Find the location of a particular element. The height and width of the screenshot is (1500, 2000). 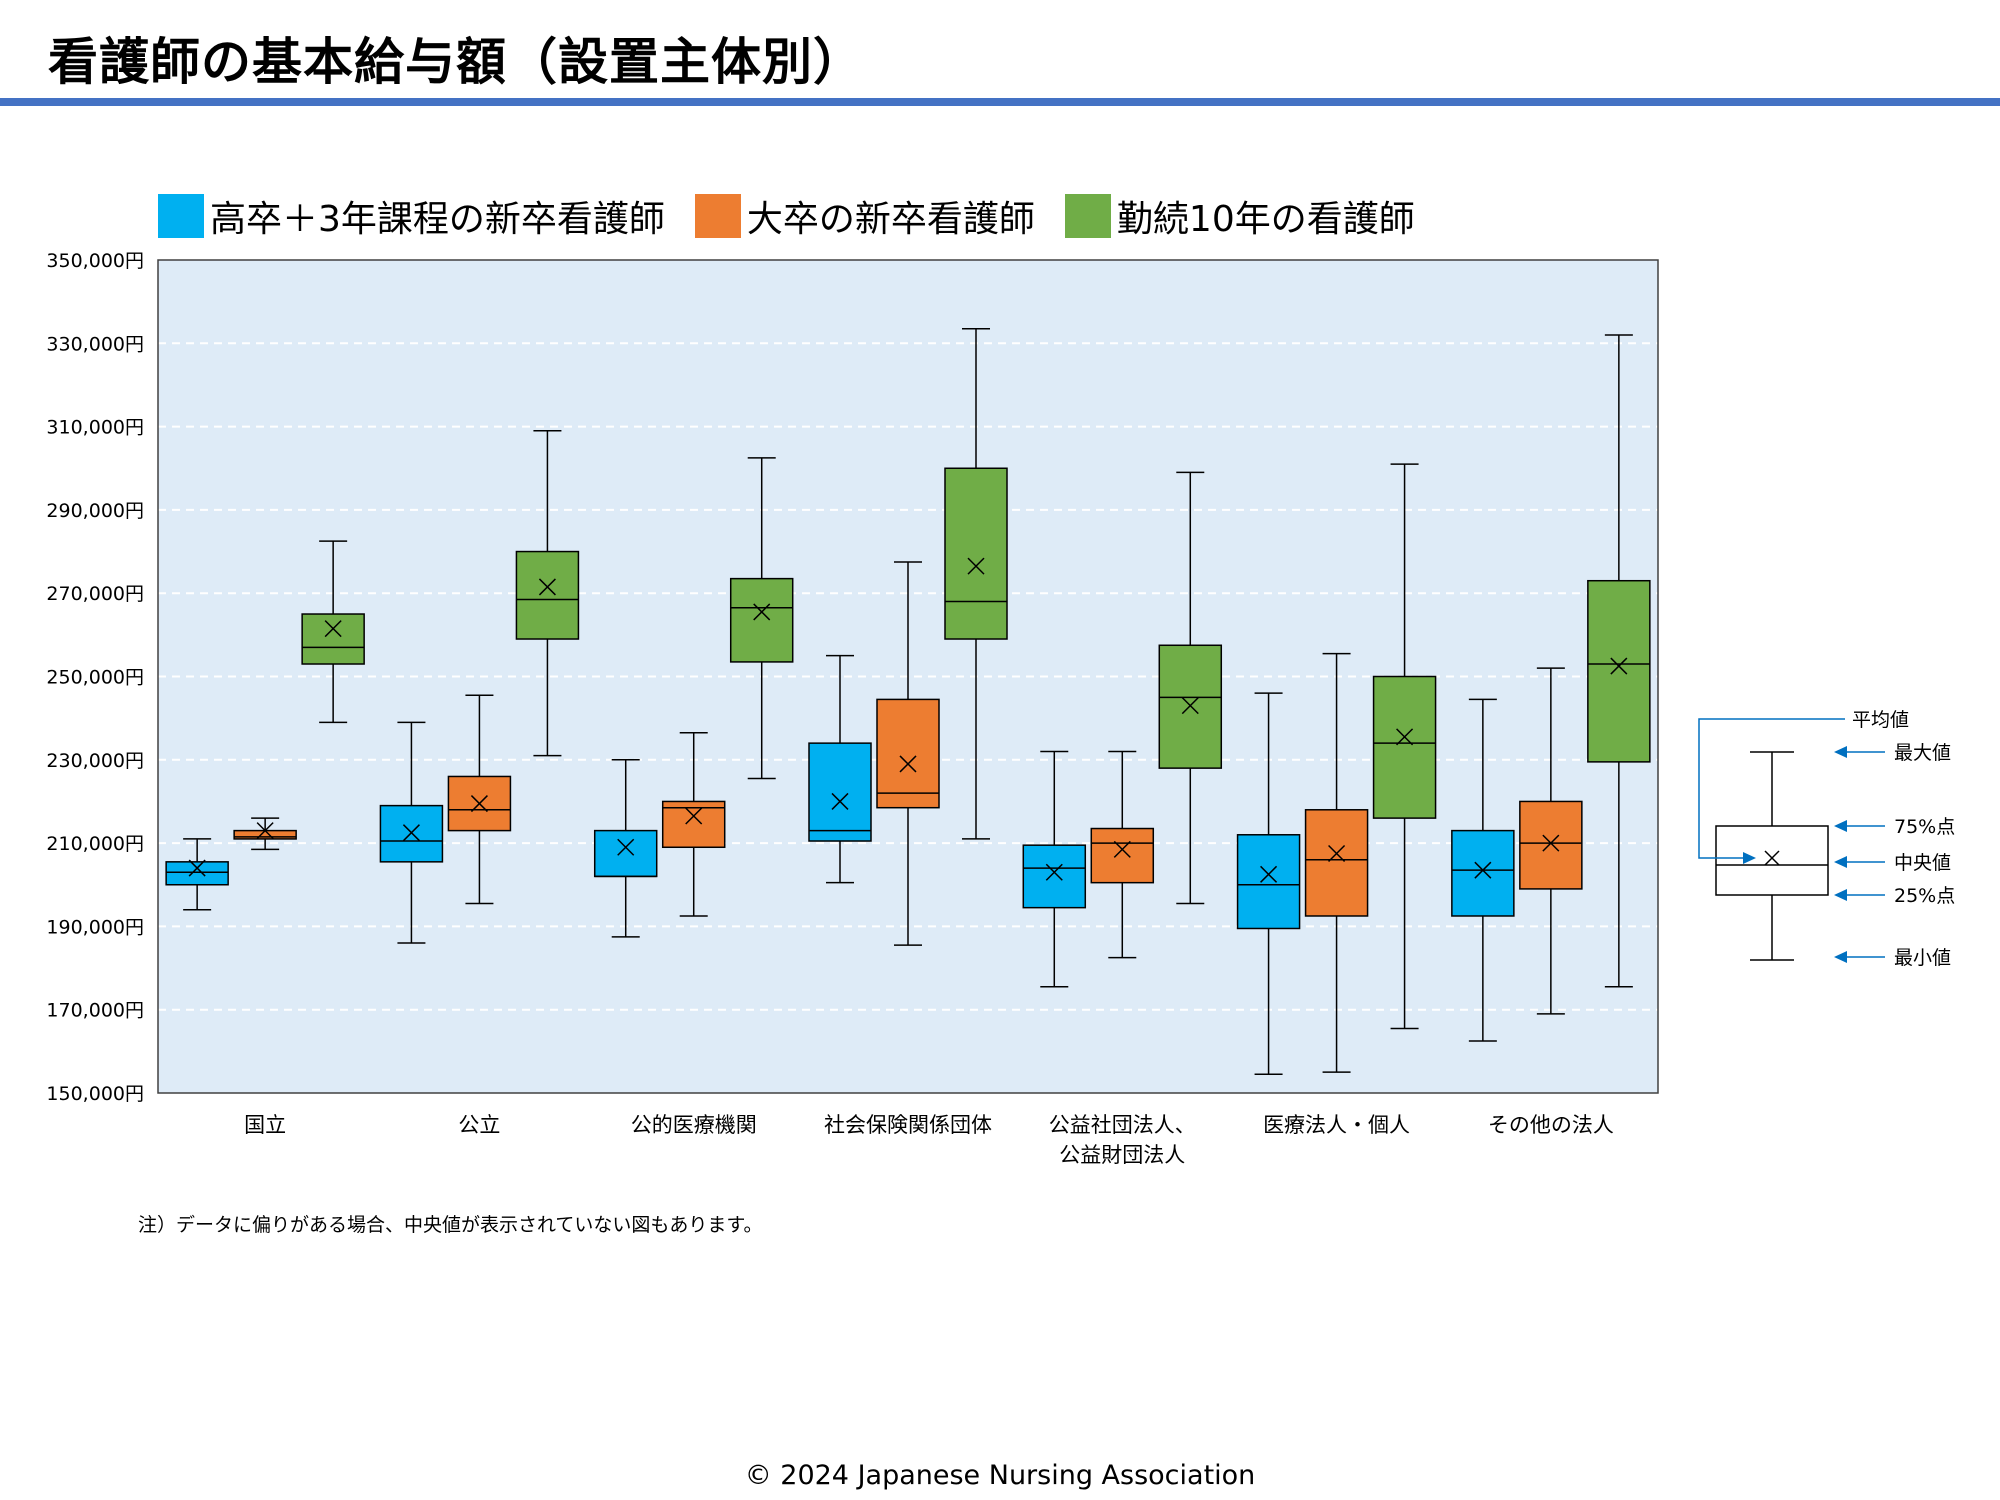

box-s3-c5-mean-marker is located at coordinates (1190, 706).